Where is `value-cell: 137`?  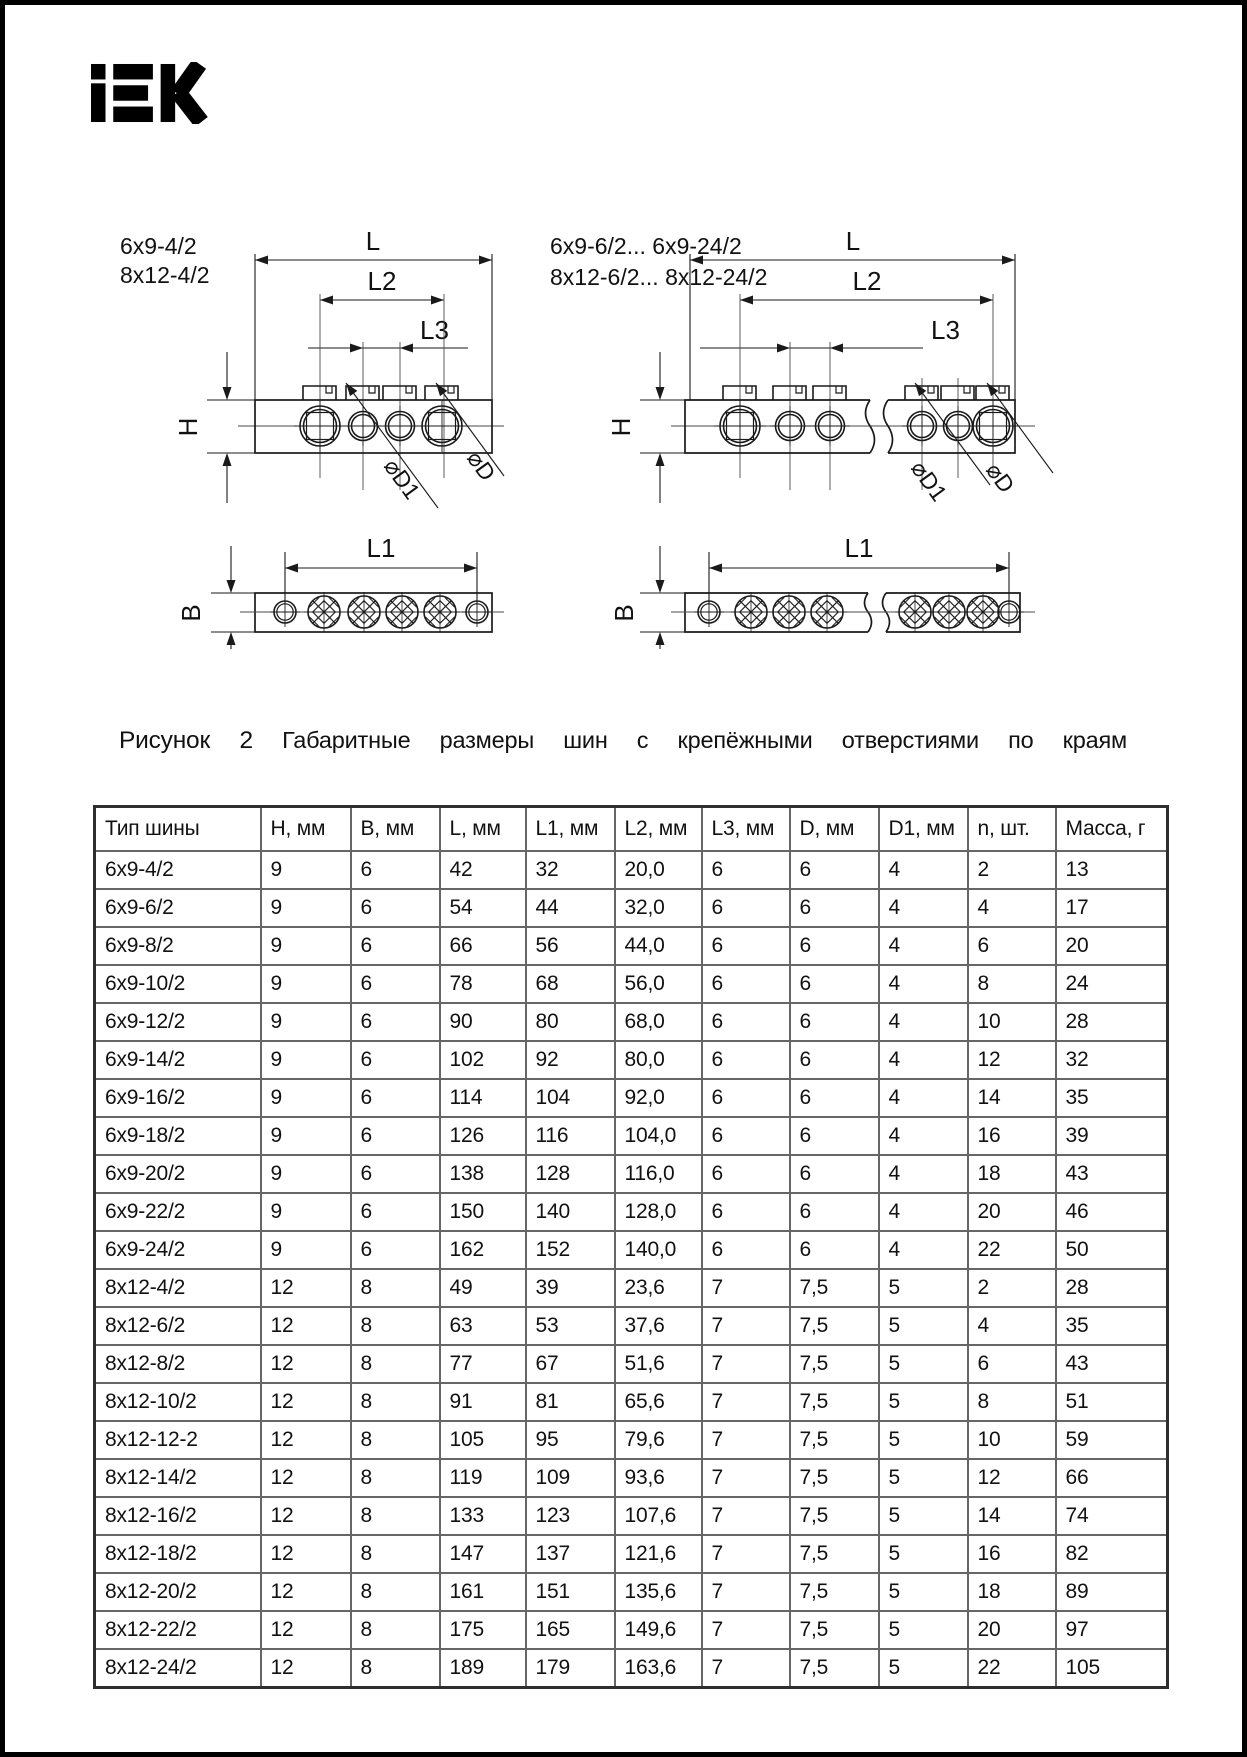
value-cell: 137 is located at coordinates (570, 1554).